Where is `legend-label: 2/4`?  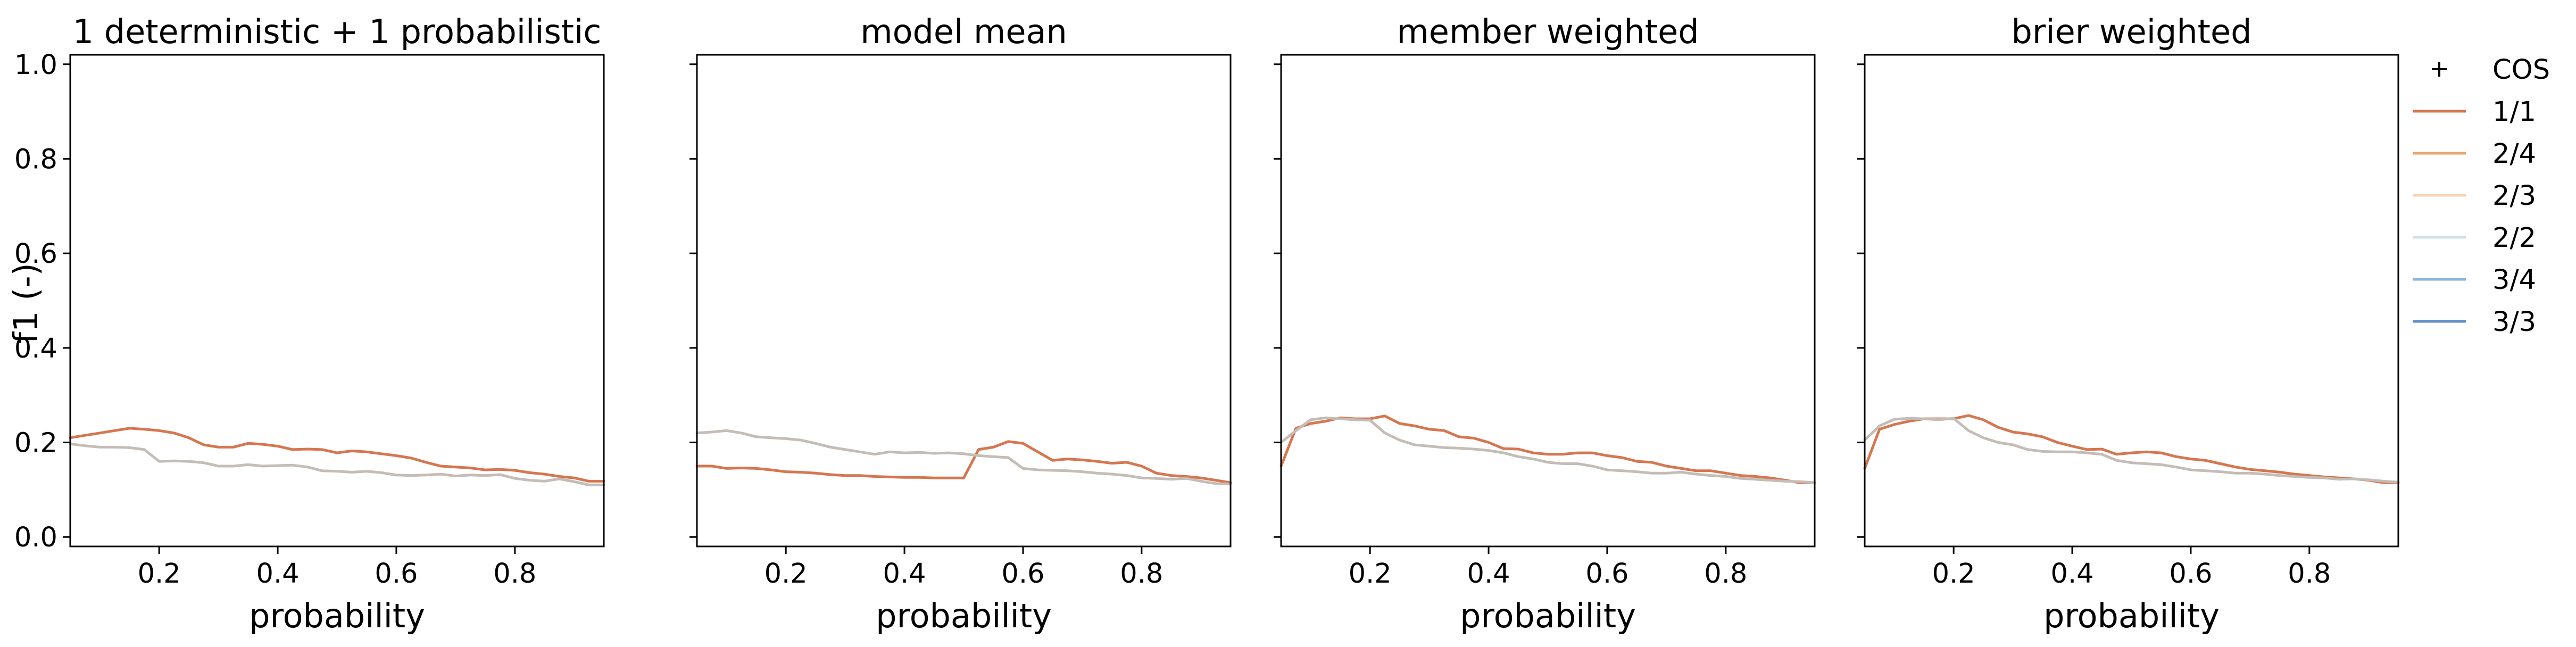
legend-label: 2/4 is located at coordinates (2514, 154).